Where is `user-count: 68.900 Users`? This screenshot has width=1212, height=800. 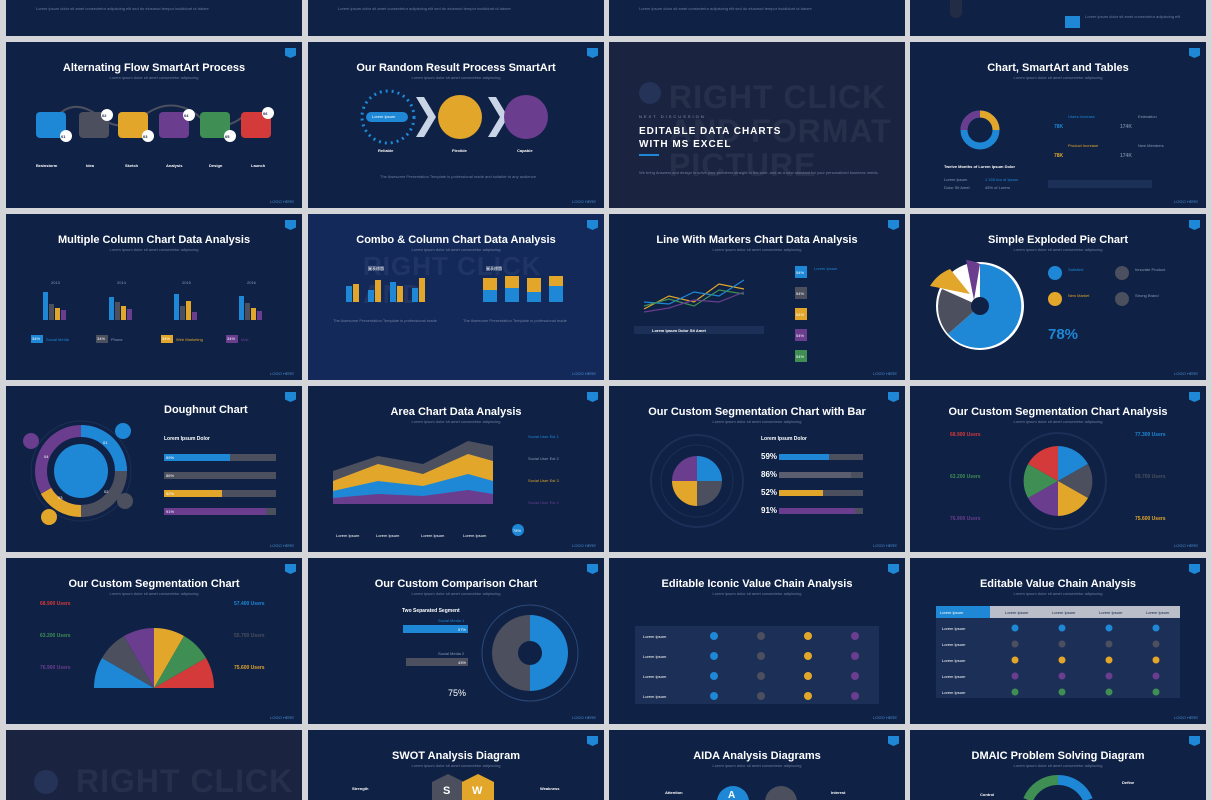 user-count: 68.900 Users is located at coordinates (965, 435).